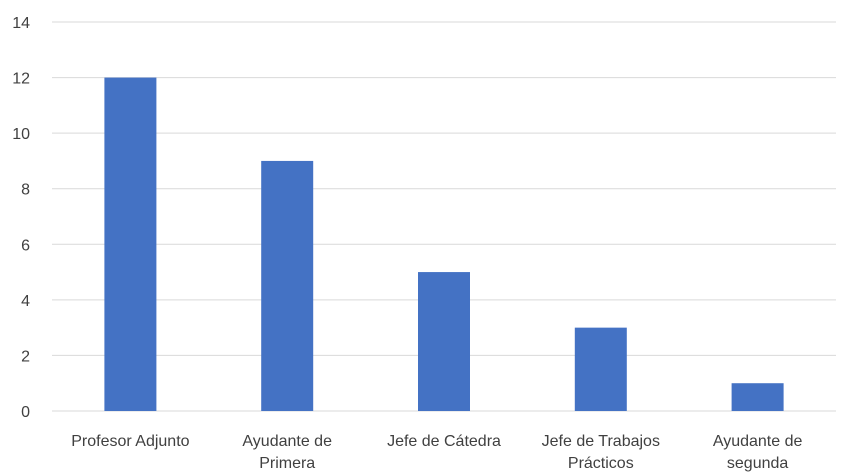 The width and height of the screenshot is (856, 474). Describe the element at coordinates (25, 412) in the screenshot. I see `y-tick-label: 0` at that location.